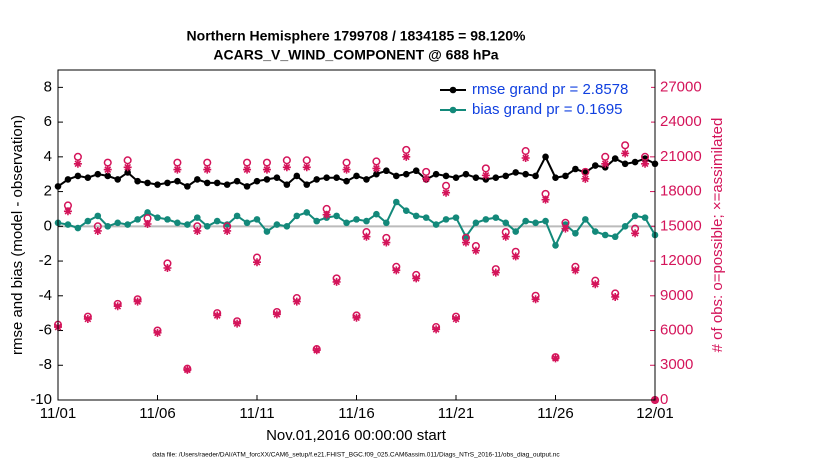 The image size is (830, 470). What do you see at coordinates (157, 413) in the screenshot?
I see `x-tick-label: 11/06` at bounding box center [157, 413].